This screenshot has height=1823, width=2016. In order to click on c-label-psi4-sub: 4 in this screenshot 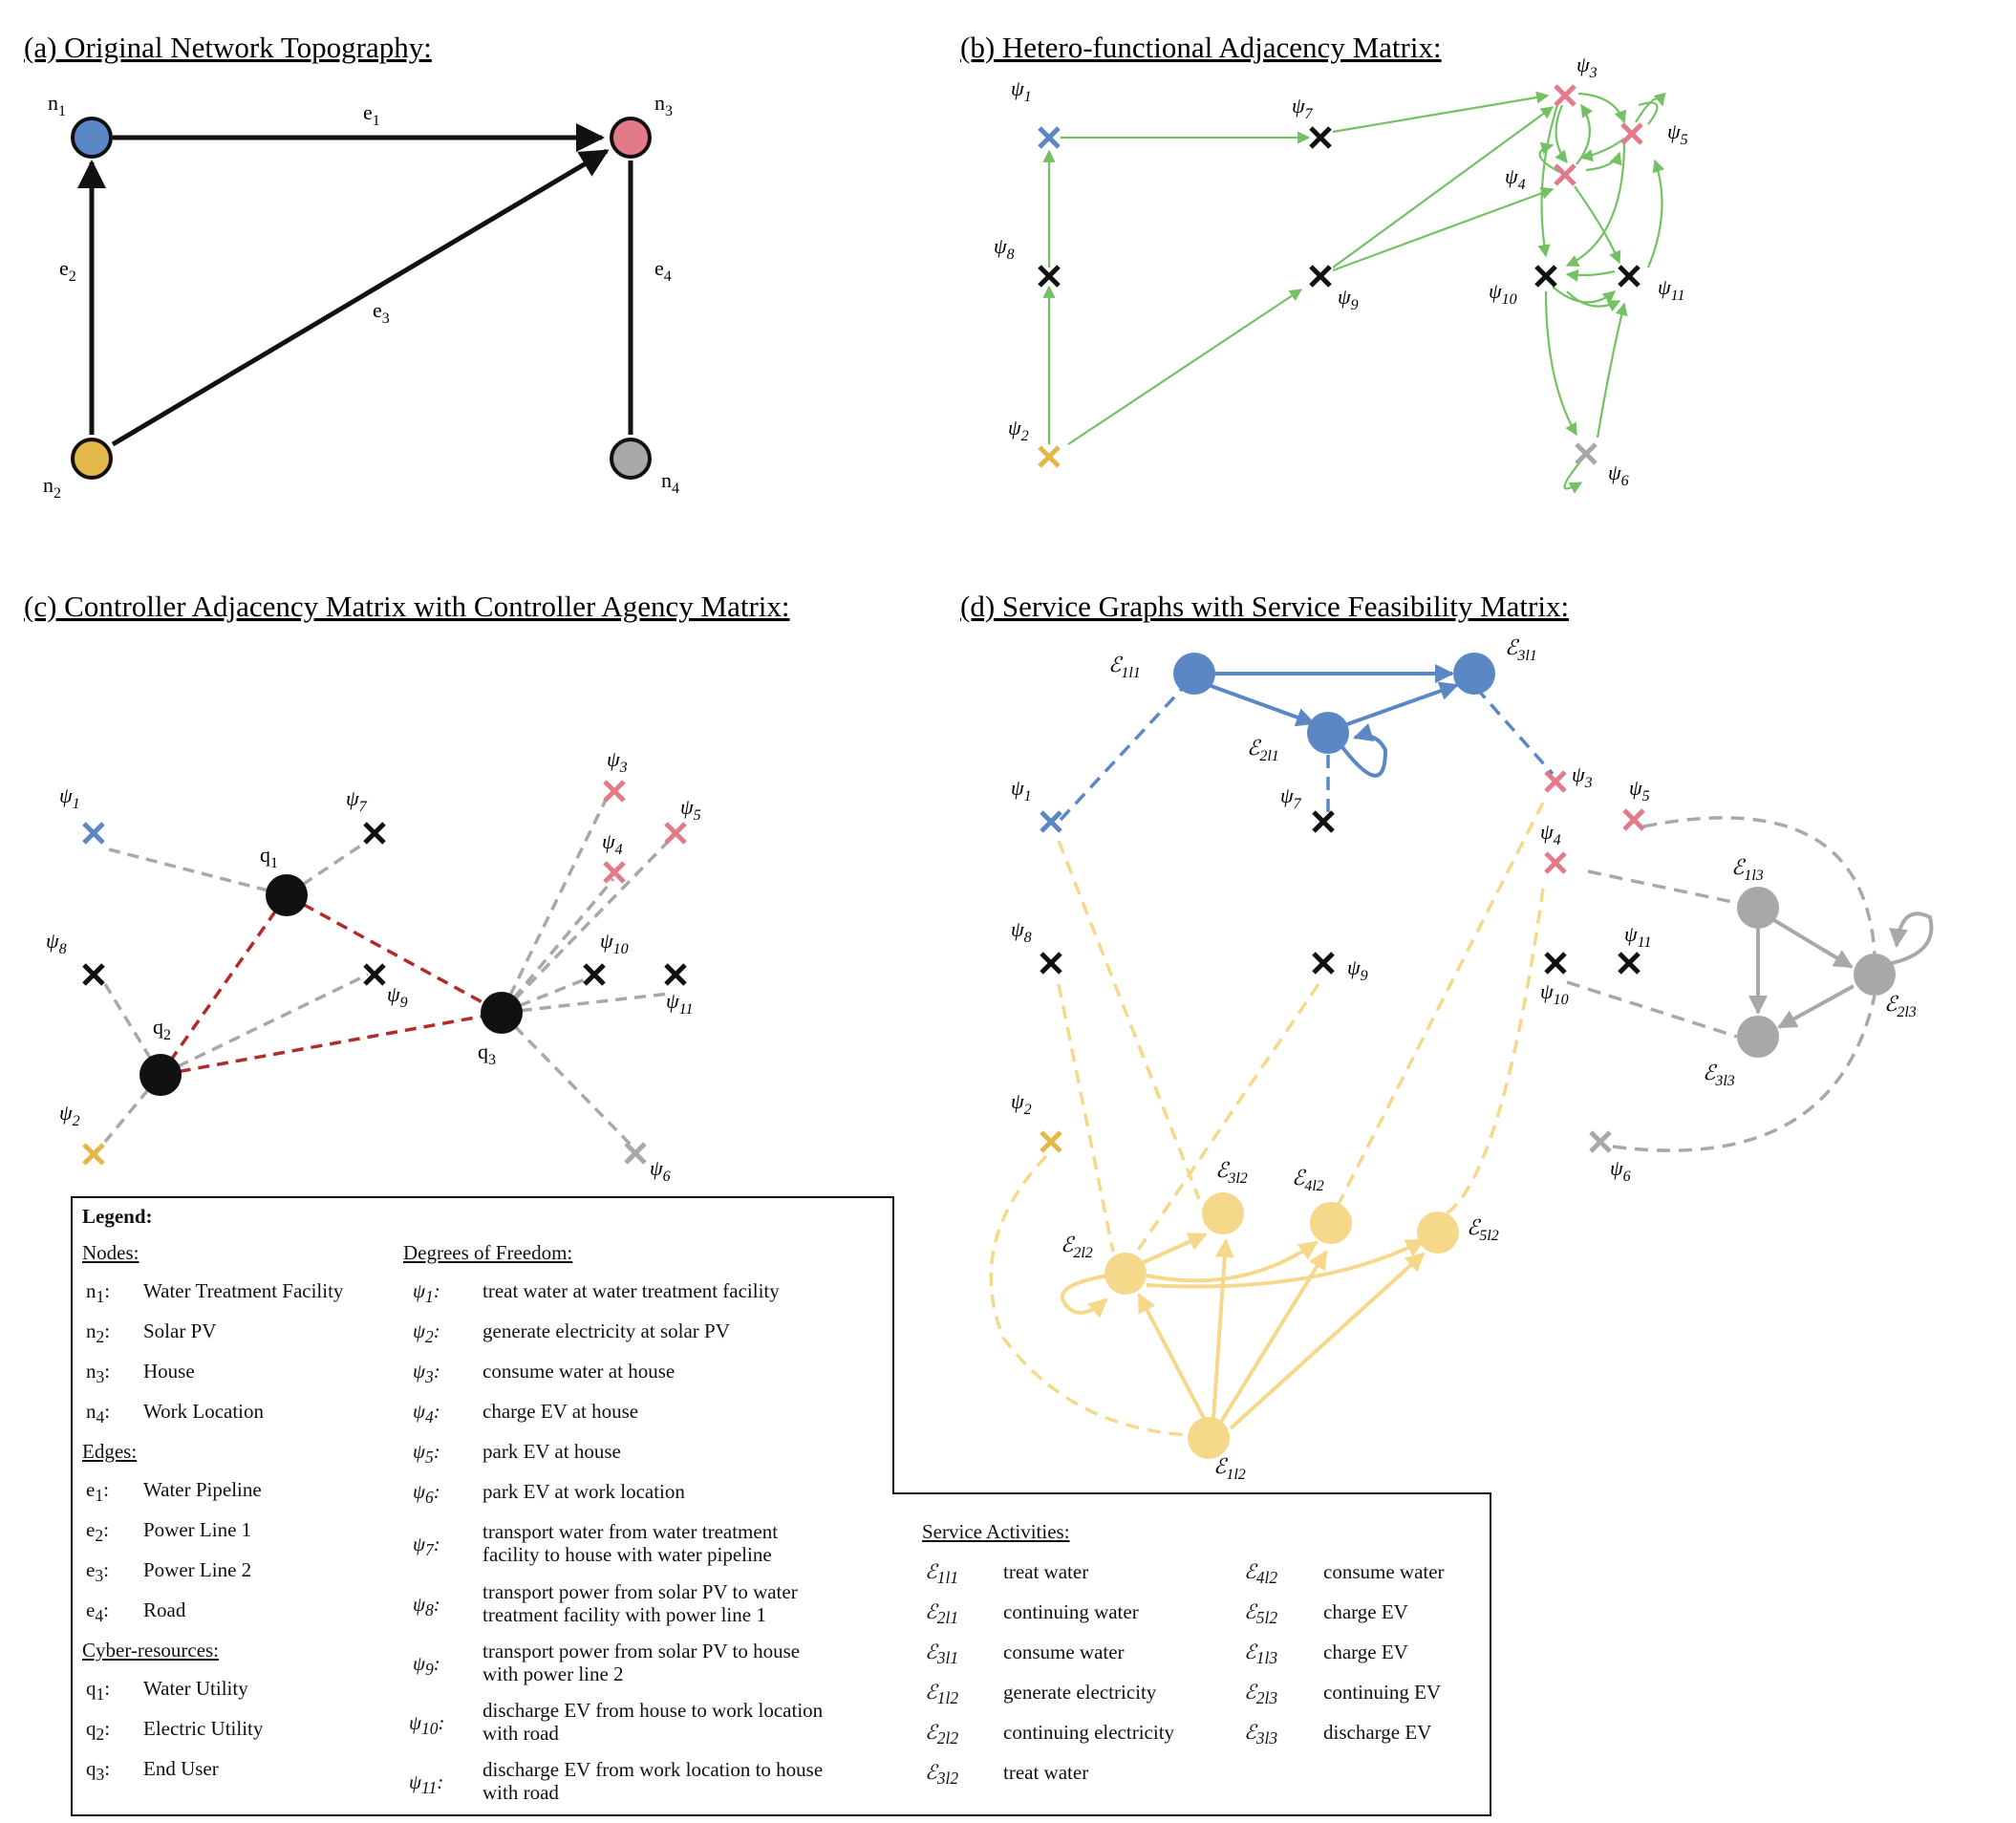, I will do `click(619, 850)`.